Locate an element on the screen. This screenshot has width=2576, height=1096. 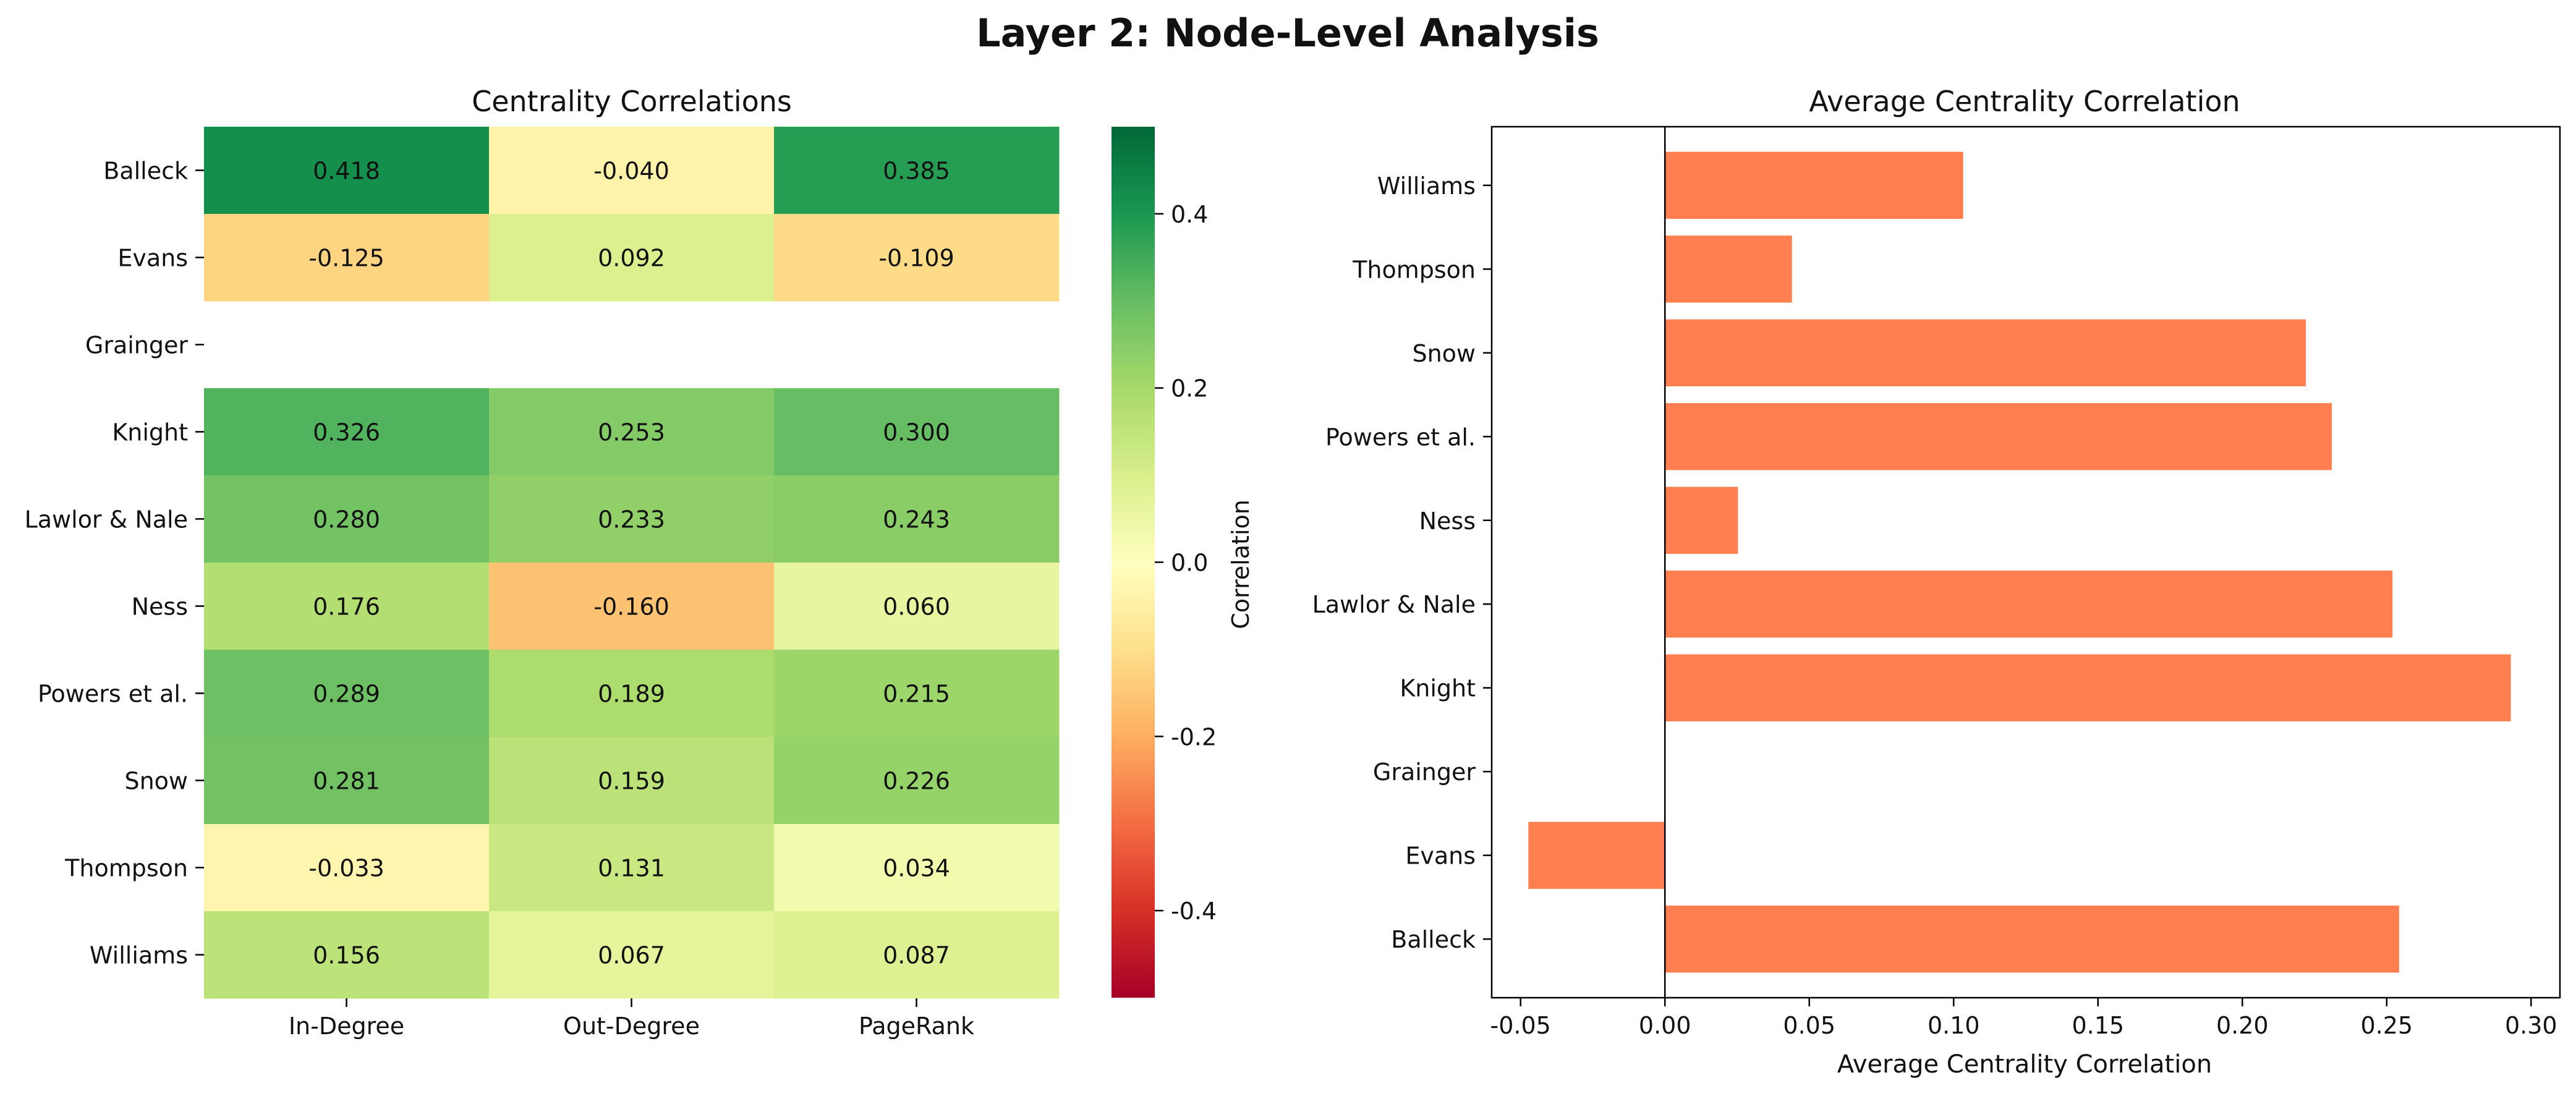
heatmap-cell-ness-out-degree is located at coordinates (632, 606).